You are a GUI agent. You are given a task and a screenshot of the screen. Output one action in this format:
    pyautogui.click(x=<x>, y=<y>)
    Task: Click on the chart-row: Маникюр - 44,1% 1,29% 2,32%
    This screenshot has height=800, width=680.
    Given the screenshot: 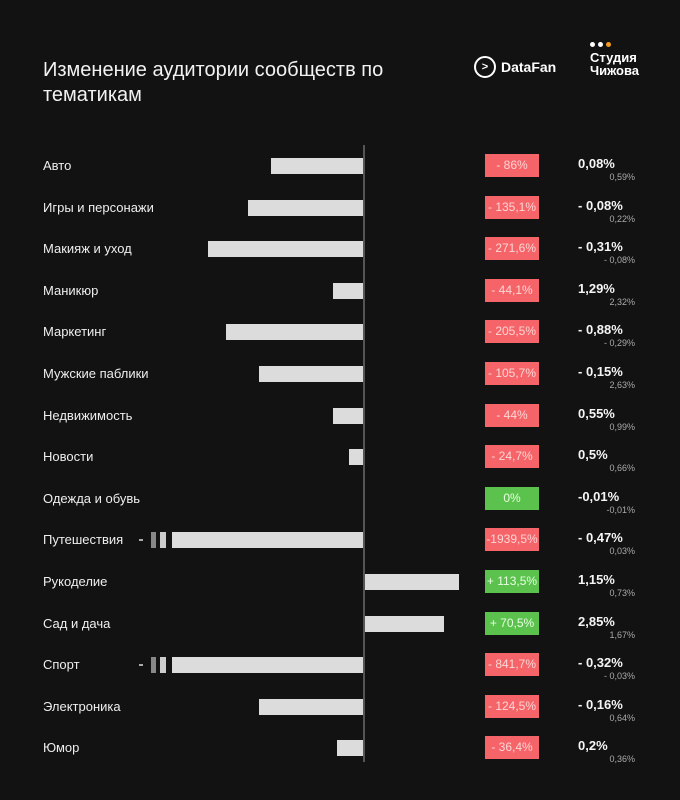 What is the action you would take?
    pyautogui.click(x=340, y=292)
    